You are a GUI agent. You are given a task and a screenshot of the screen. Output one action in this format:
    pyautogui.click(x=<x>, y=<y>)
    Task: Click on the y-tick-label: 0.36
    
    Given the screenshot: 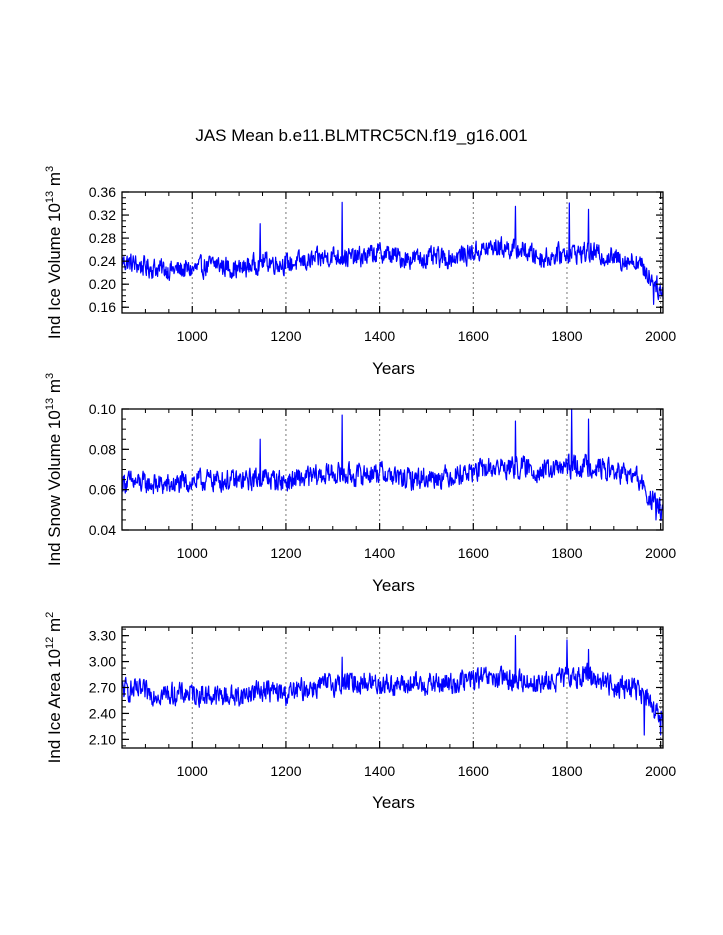 What is the action you would take?
    pyautogui.click(x=102, y=192)
    